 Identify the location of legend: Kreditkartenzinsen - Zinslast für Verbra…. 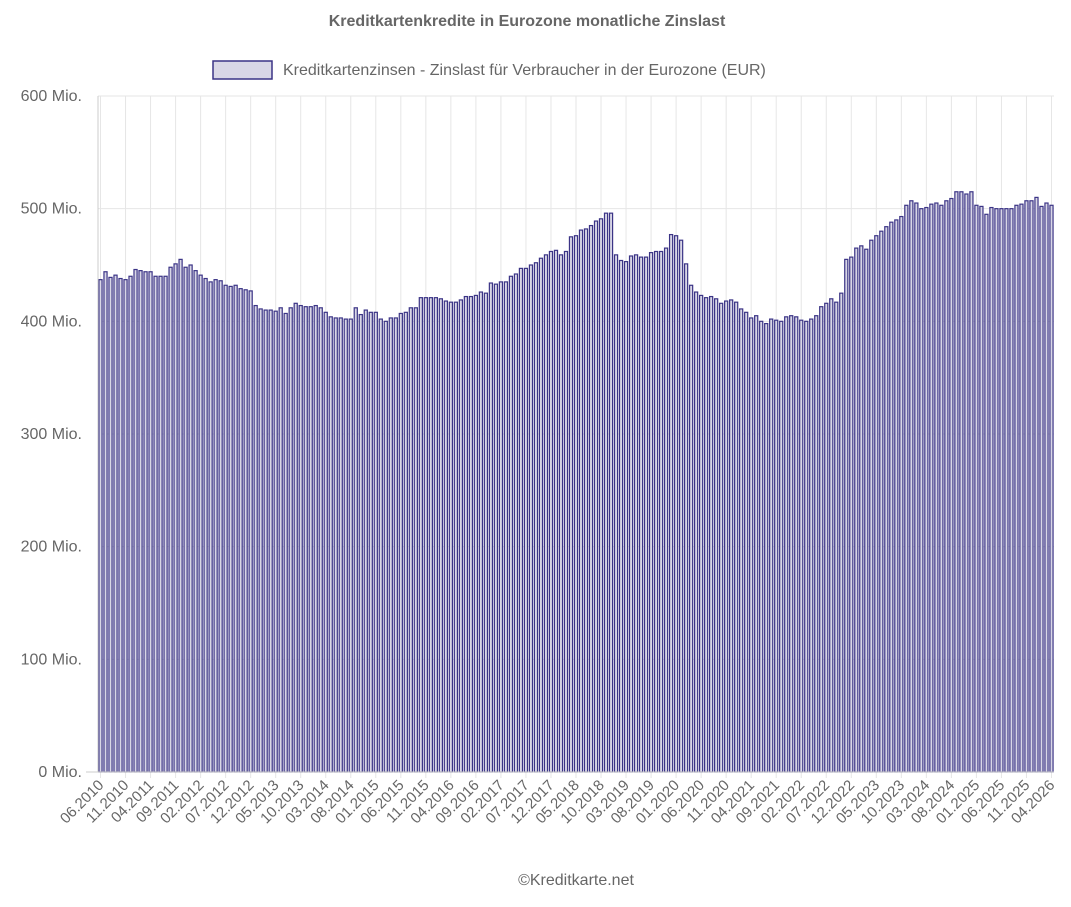
(489, 70).